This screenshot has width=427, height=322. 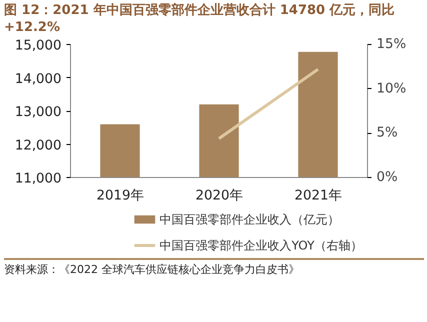 I want to click on y2-tick-label: 15%, so click(x=391, y=44).